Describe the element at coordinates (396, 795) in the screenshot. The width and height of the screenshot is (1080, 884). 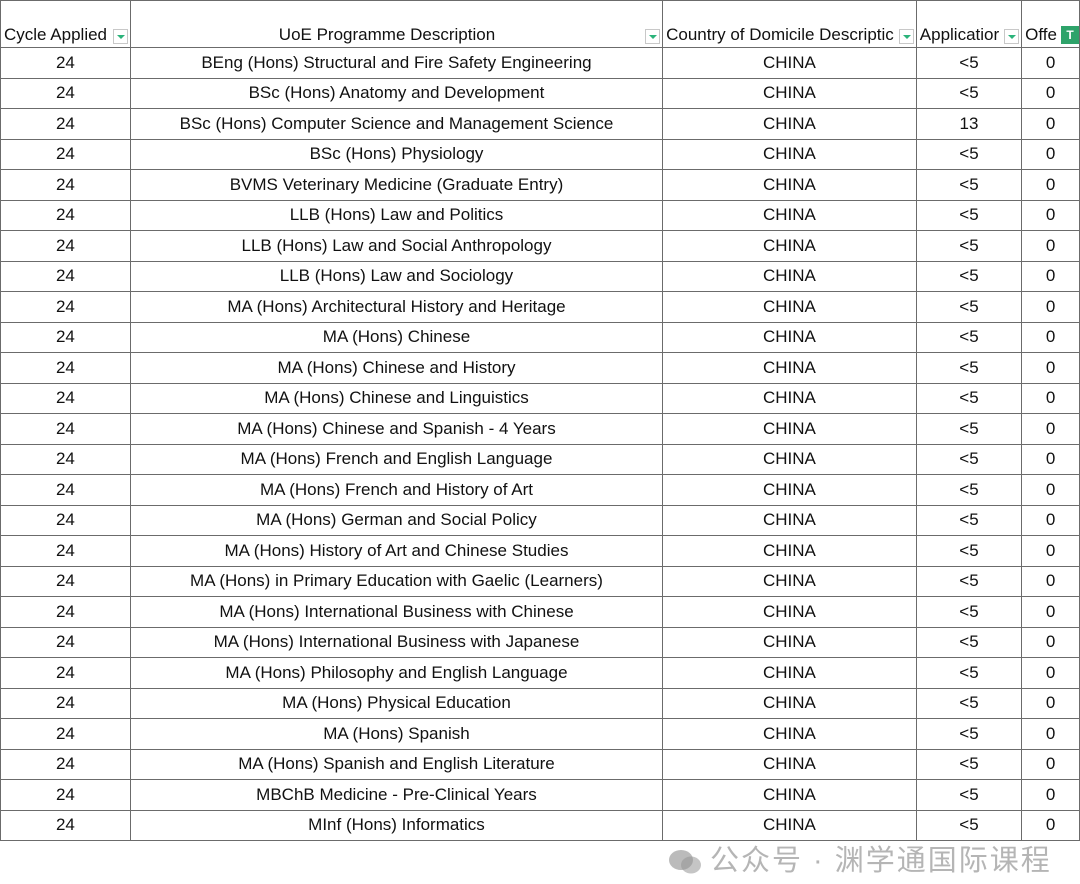
I see `cell-programme: MBChB Medicine - Pre-Clinical Years` at that location.